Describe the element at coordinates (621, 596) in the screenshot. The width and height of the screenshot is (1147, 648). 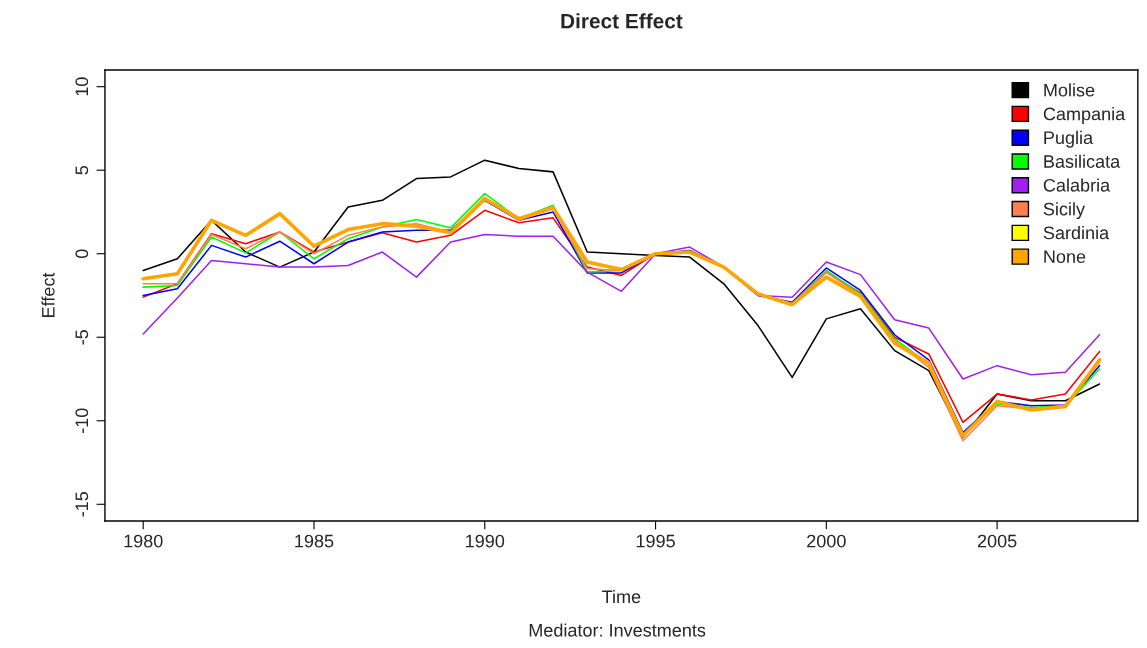
I see `x-axis-title: Time` at that location.